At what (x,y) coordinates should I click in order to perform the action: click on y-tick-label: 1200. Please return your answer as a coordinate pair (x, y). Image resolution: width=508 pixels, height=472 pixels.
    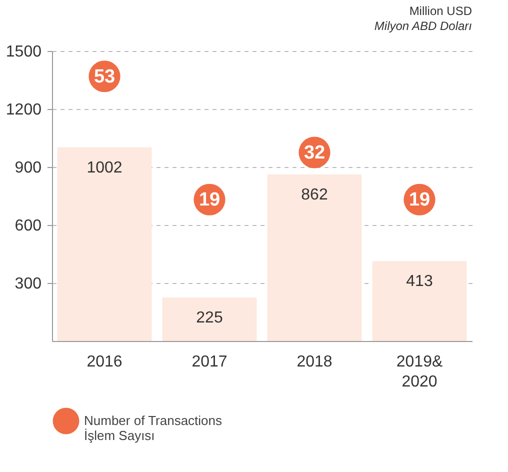
    Looking at the image, I should click on (24, 110).